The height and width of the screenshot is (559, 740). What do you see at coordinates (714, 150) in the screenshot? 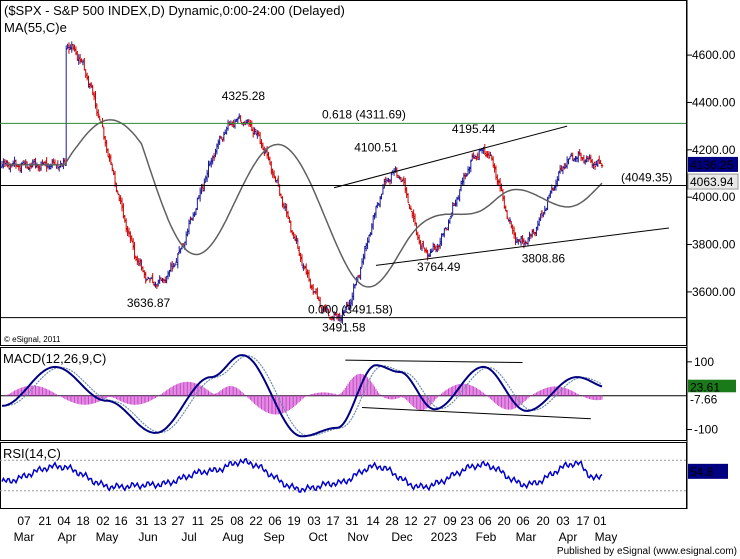
I see `price-tick-label: 4200.00` at bounding box center [714, 150].